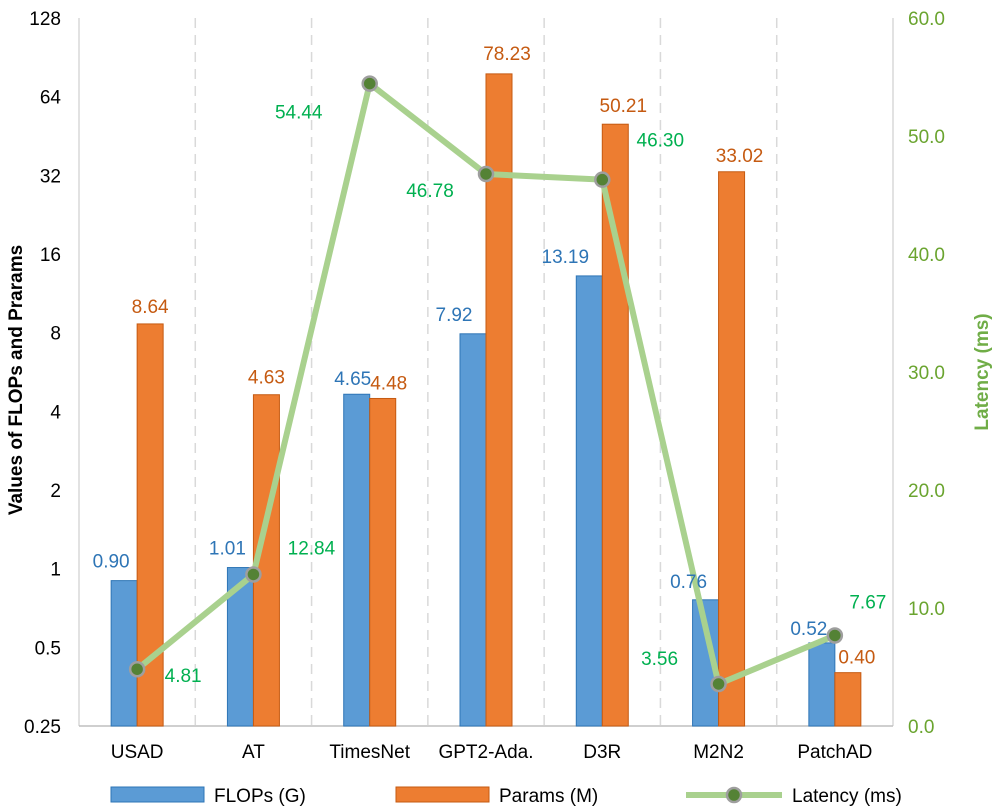 The height and width of the screenshot is (809, 998). I want to click on data-label-flops: 13.19, so click(566, 257).